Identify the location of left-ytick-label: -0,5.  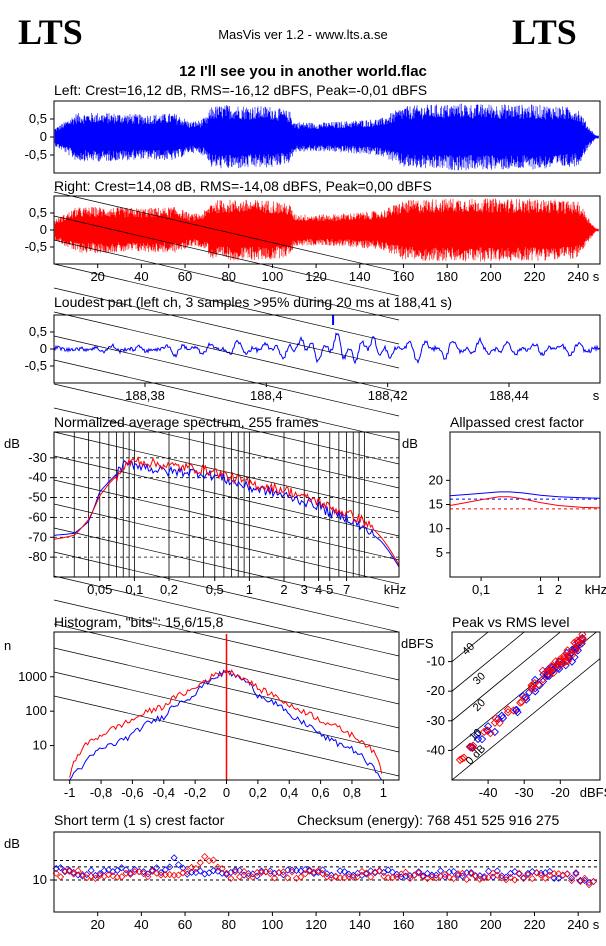
(36, 154).